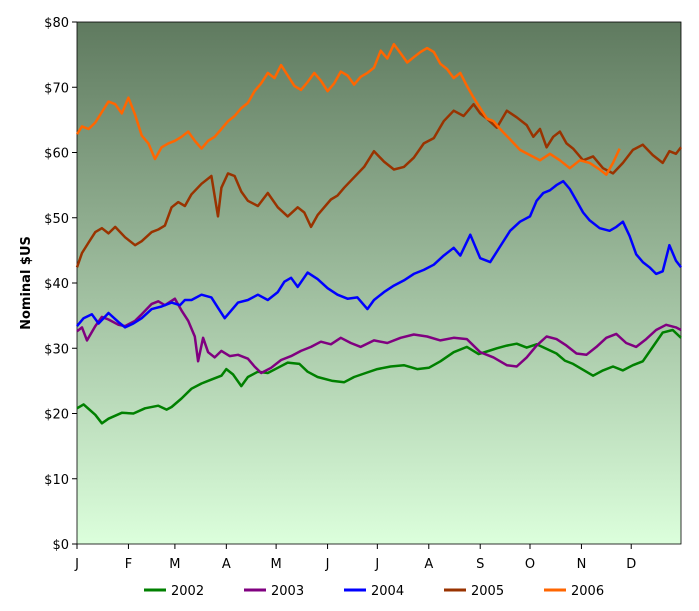  I want to click on legend-item-2006: 2006, so click(574, 591).